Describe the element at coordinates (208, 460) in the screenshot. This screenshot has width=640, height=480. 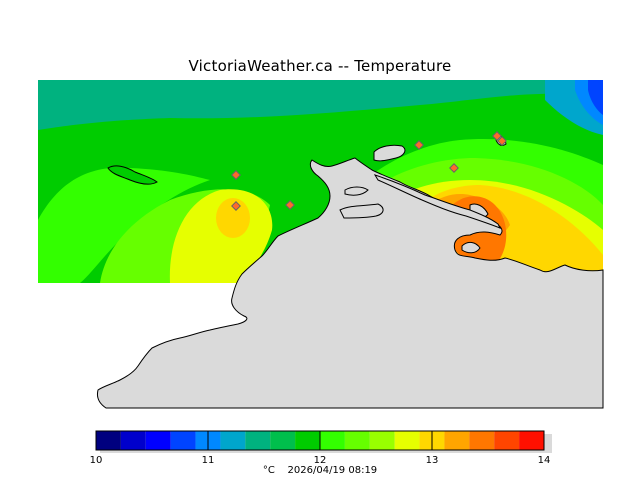
I see `legend-tick-label: 11` at that location.